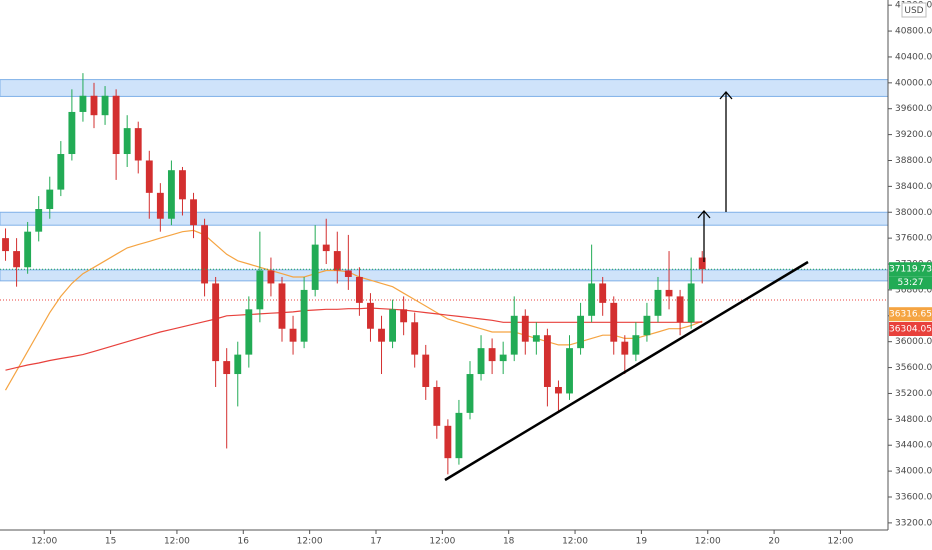 The image size is (932, 550). I want to click on price-label: 37119.73, so click(910, 270).